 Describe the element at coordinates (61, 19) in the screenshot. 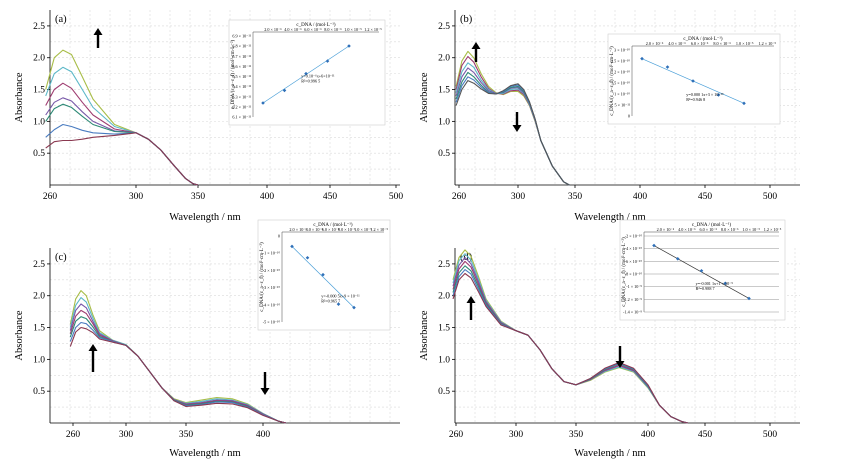

I see `panel-a-panel-label: (a)` at that location.